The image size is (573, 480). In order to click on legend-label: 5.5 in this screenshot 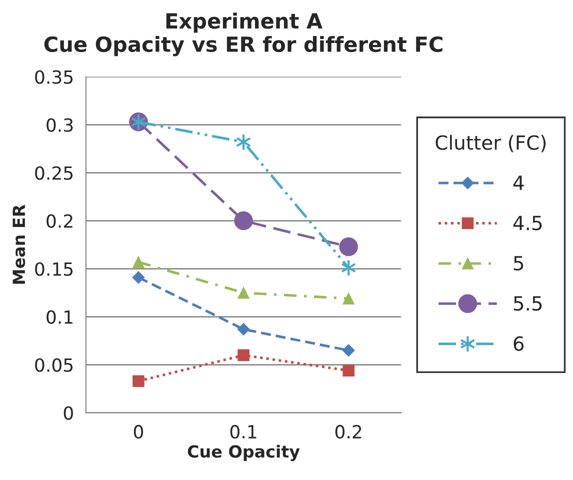, I will do `click(528, 303)`.